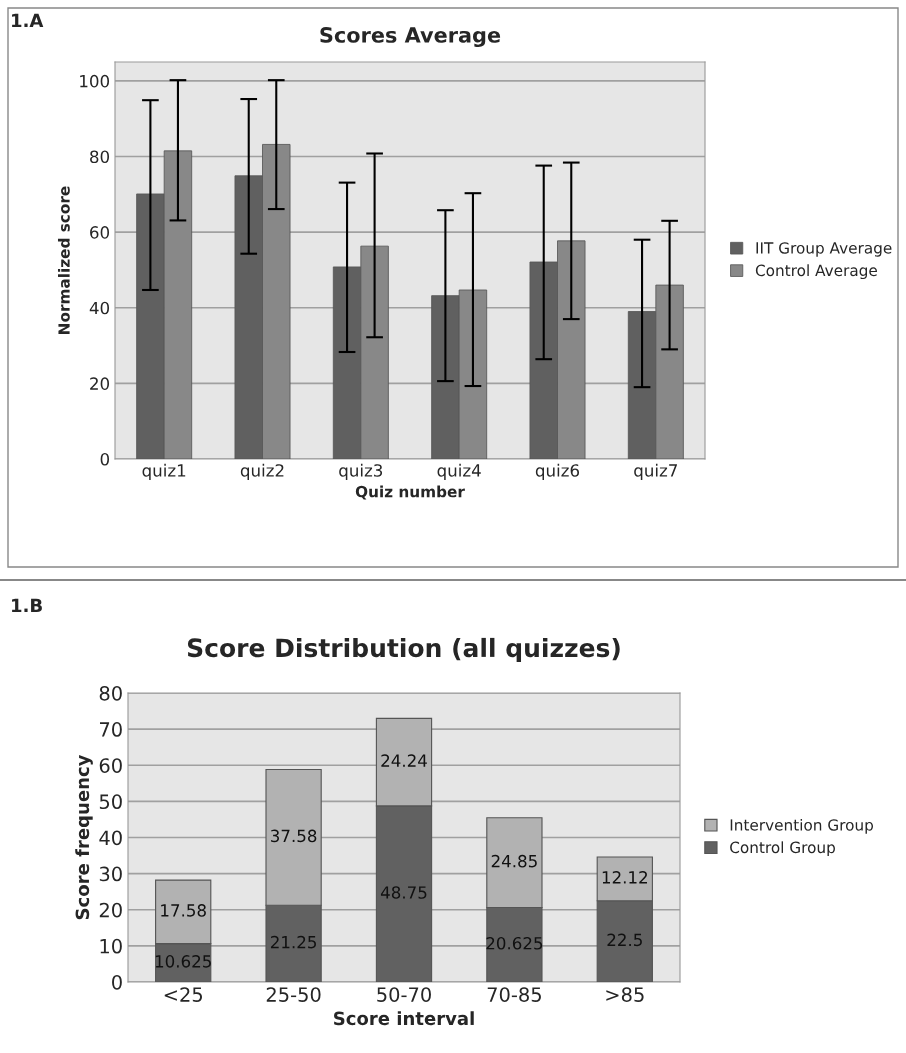 This screenshot has height=1053, width=906. I want to click on y-tick-label: 70, so click(110, 729).